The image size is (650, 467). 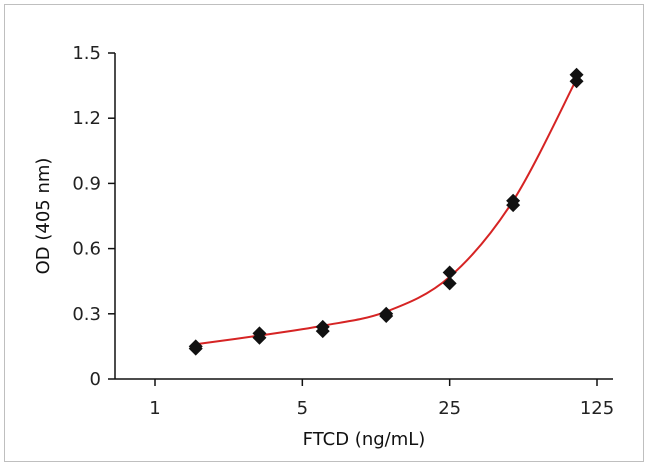 I want to click on y-tick-label: 1.5, so click(x=86, y=53).